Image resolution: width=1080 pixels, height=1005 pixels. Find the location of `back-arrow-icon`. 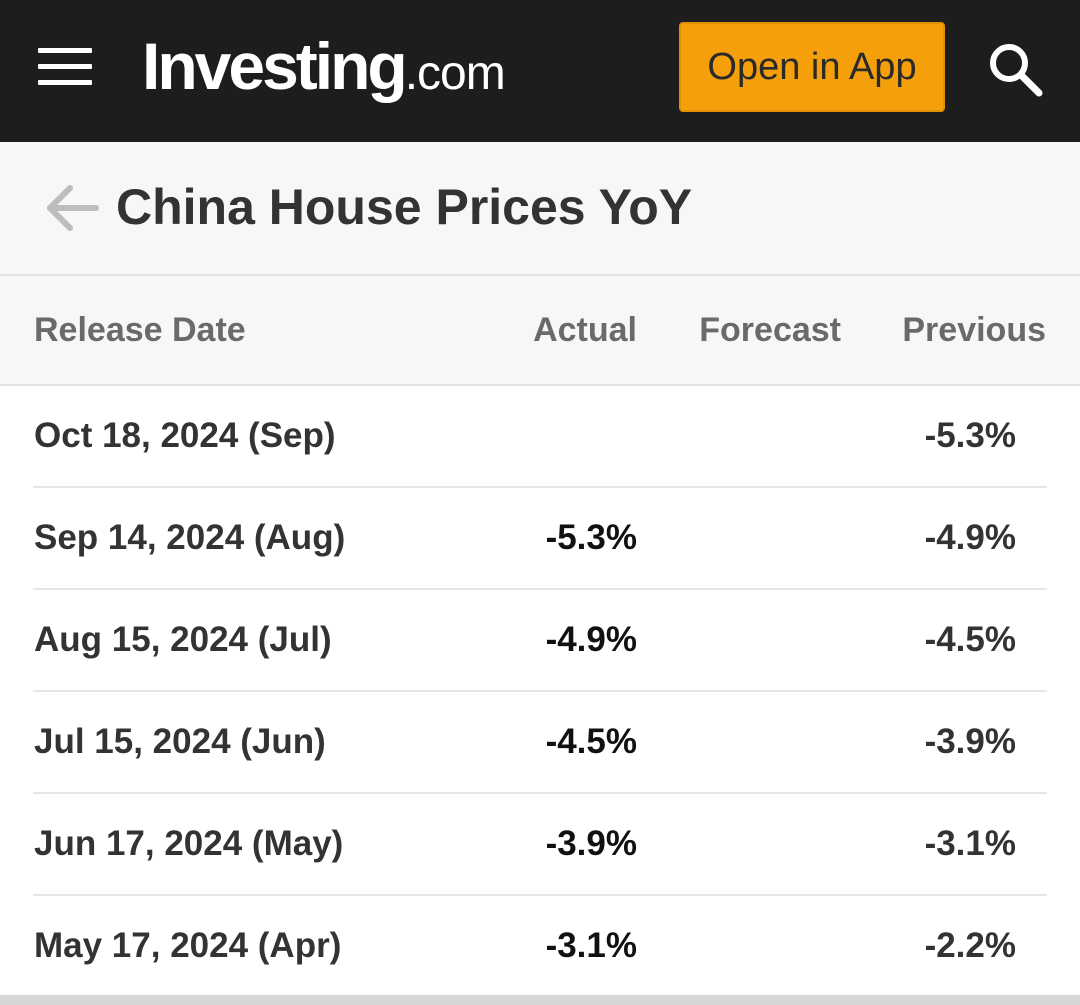

back-arrow-icon is located at coordinates (72, 208).